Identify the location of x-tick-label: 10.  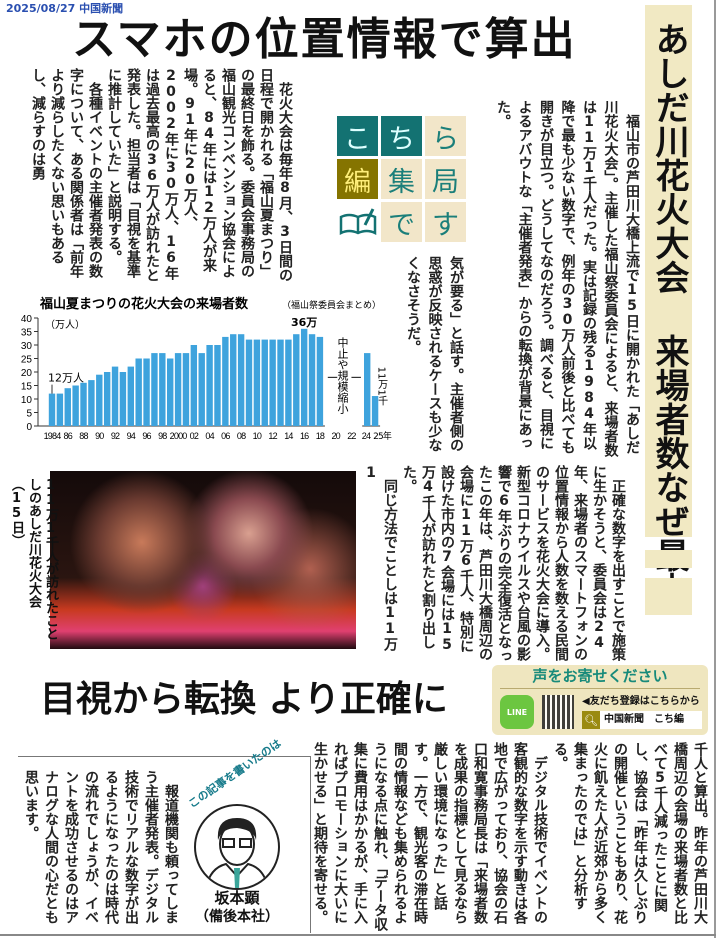
(257, 436).